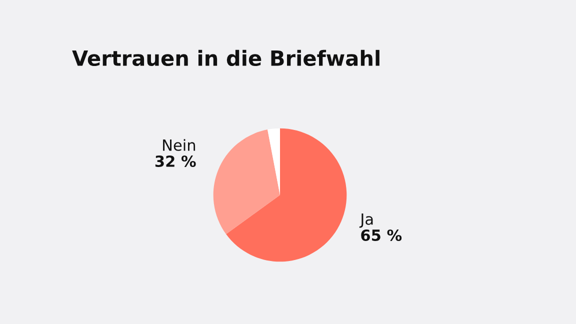 The width and height of the screenshot is (576, 324). Describe the element at coordinates (366, 221) in the screenshot. I see `slice-label: Ja` at that location.